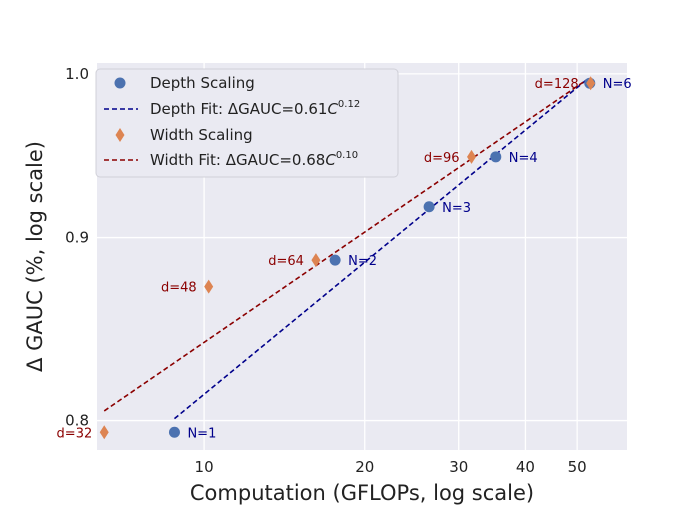  I want to click on legend-depth-scaling-label: Depth Scaling, so click(202, 83).